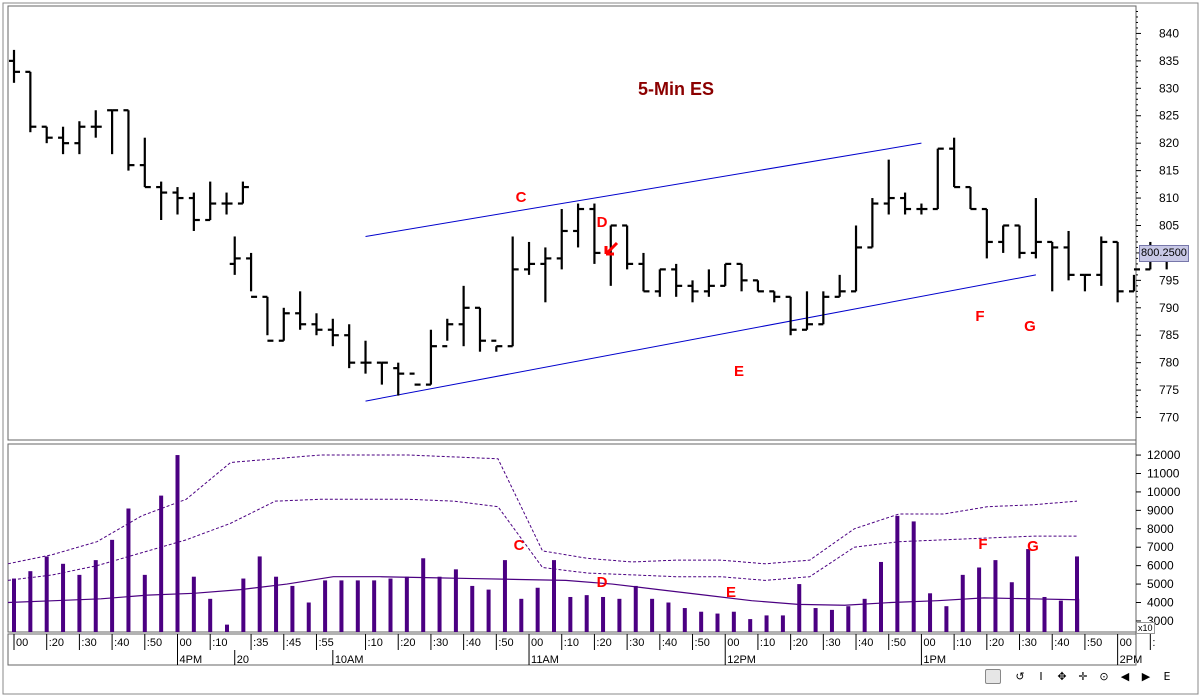  I want to click on price-tick-label: 835, so click(1169, 61).